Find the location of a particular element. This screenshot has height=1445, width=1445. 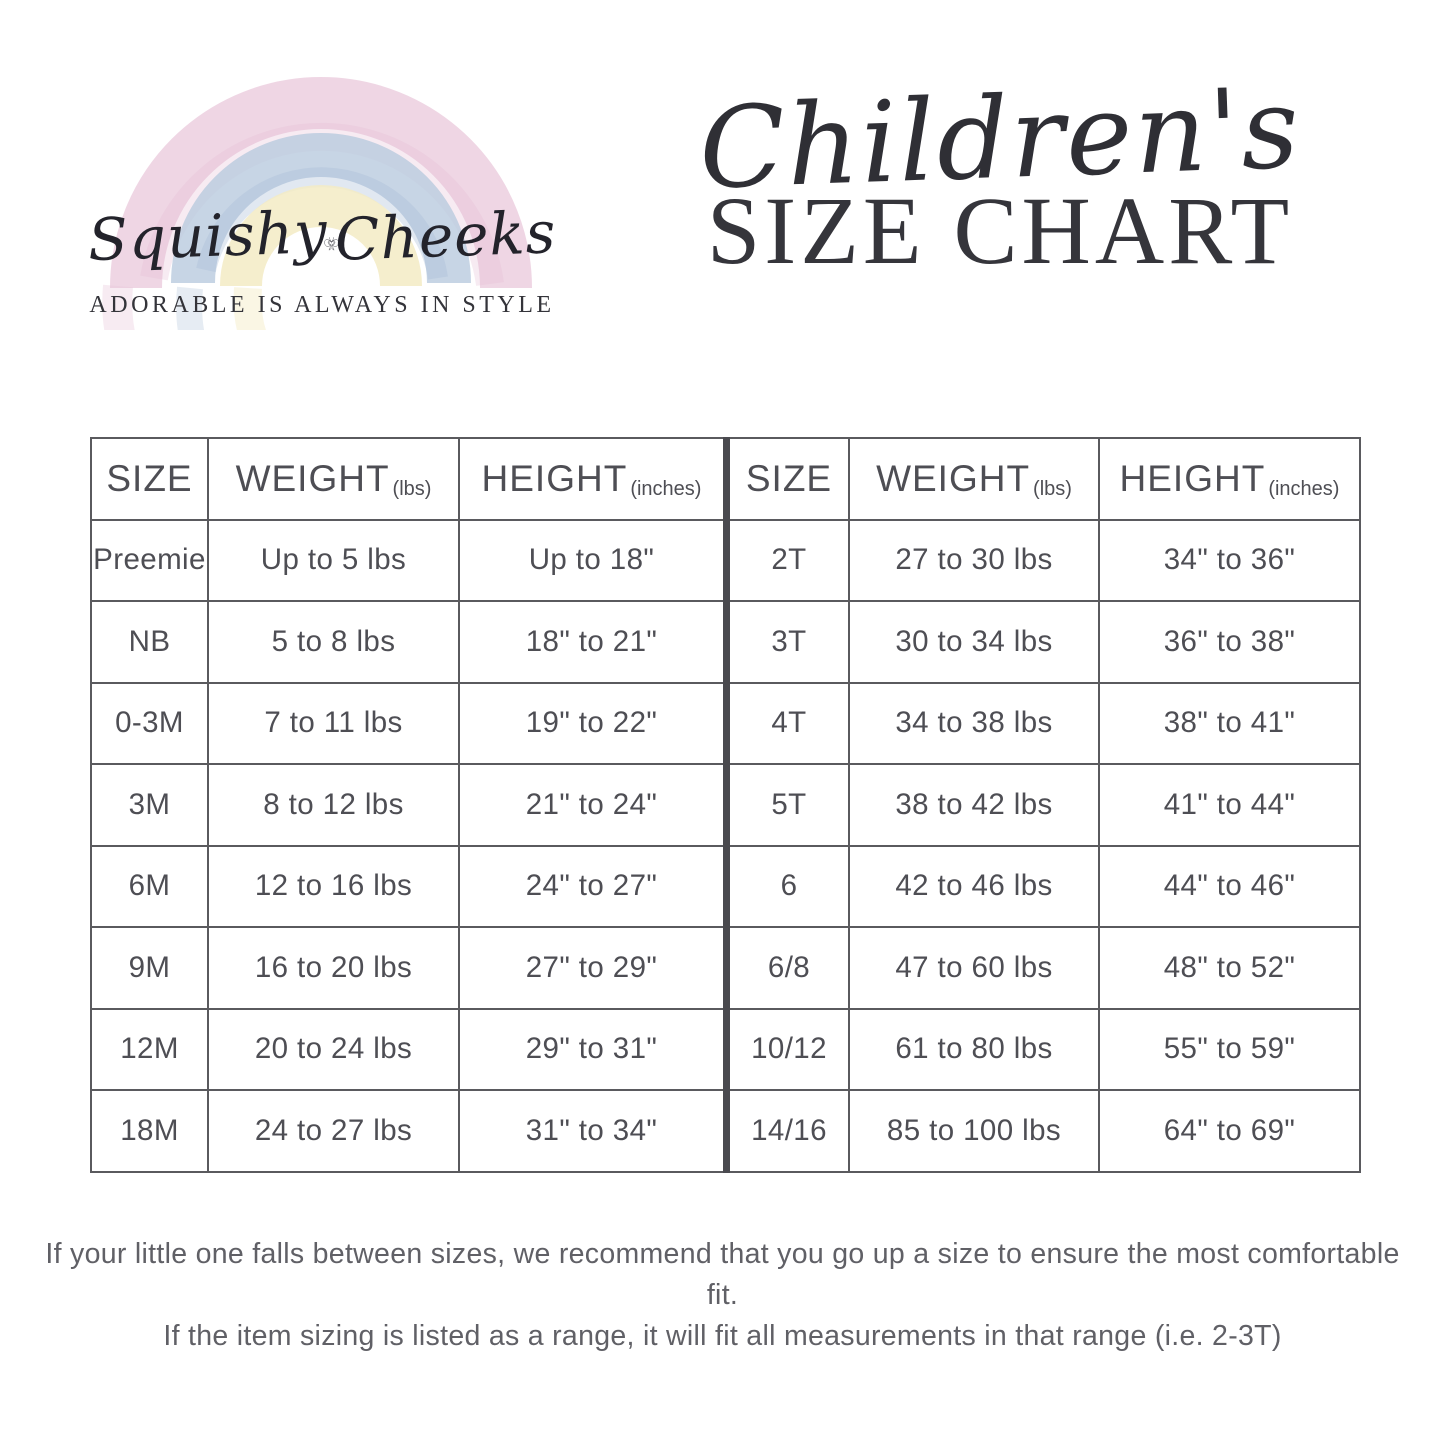

table-row: 9M 16 to 20 lbs 27" to 29" is located at coordinates (406, 968).